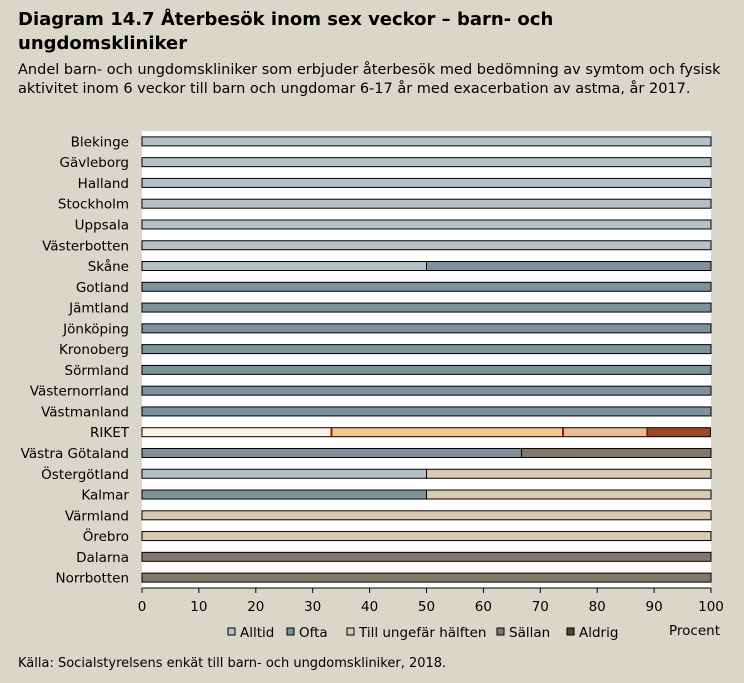 The image size is (744, 683). I want to click on category-label-halland: Halland, so click(103, 184).